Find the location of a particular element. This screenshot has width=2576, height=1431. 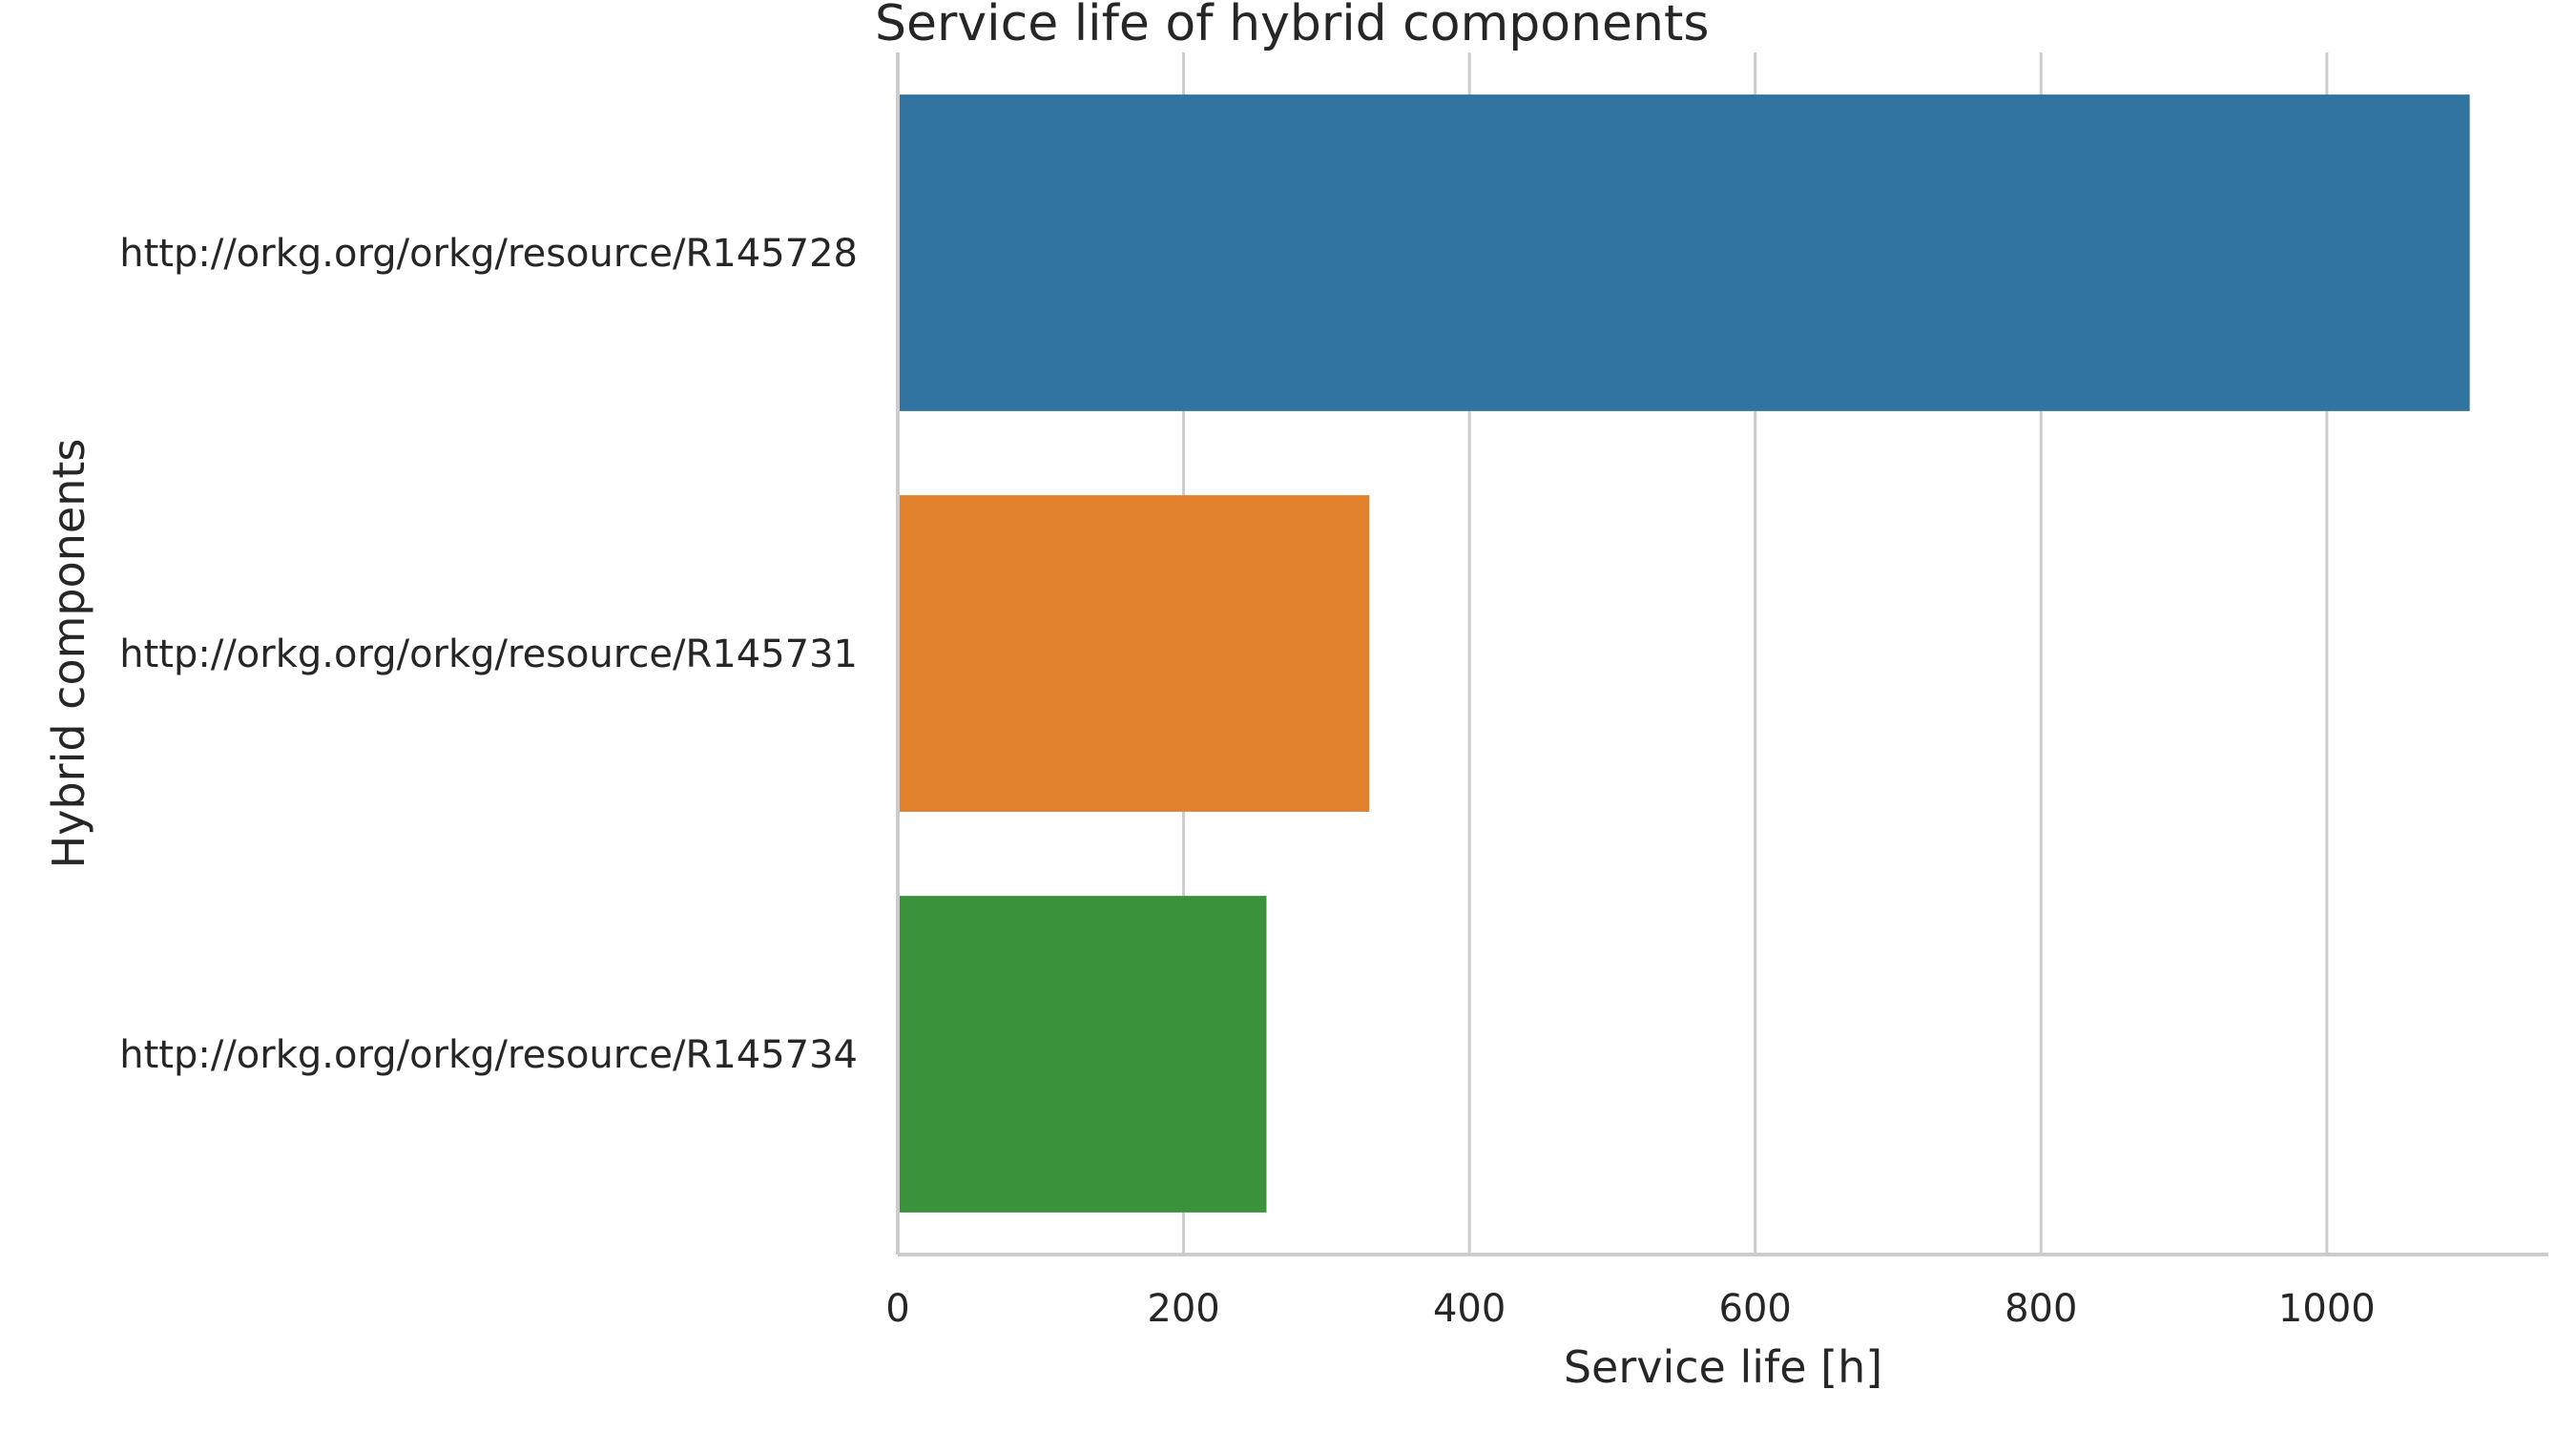

x-tick-label: 400 is located at coordinates (1469, 1309).